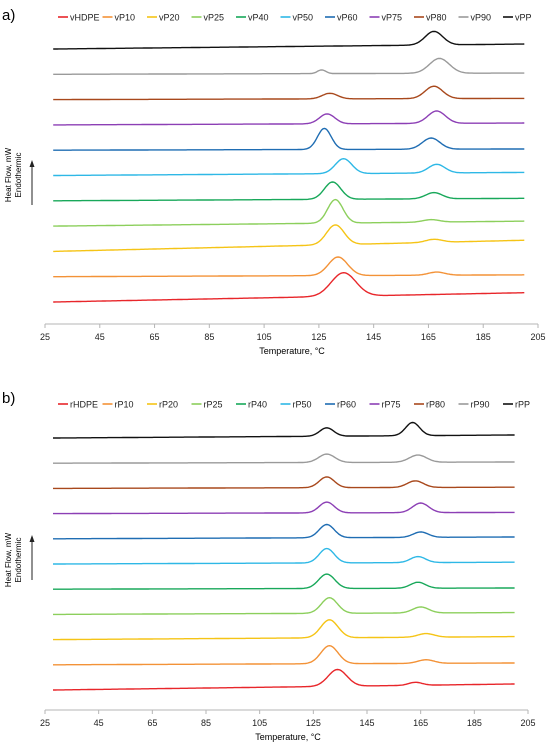  What do you see at coordinates (124, 405) in the screenshot?
I see `legend-label: rP10` at bounding box center [124, 405].